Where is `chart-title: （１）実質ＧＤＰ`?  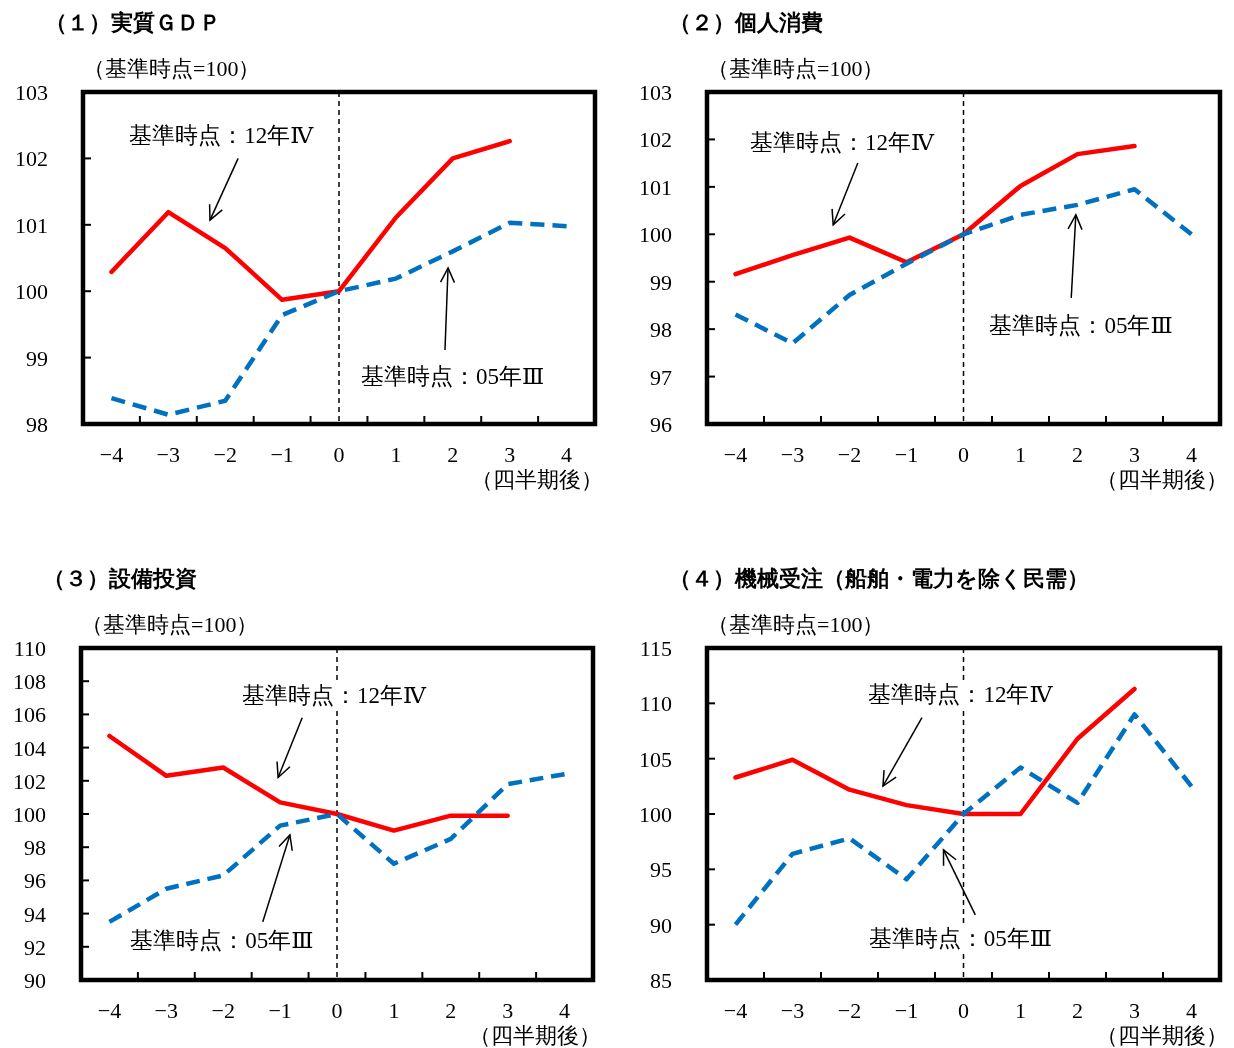 chart-title: （１）実質ＧＤＰ is located at coordinates (133, 22).